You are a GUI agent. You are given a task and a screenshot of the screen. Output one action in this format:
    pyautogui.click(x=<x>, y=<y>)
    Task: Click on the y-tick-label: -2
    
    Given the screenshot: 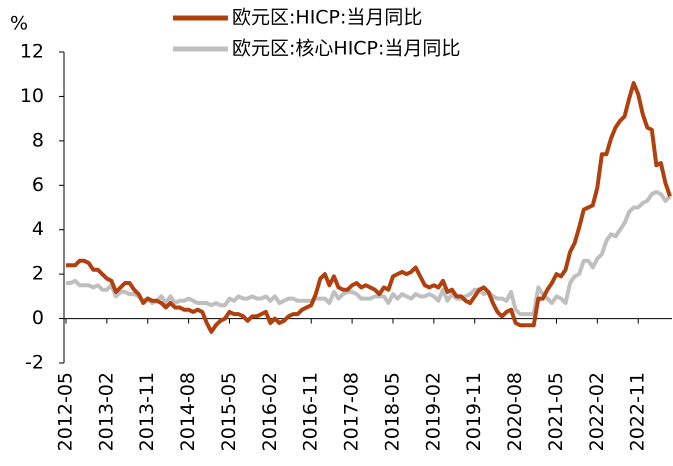 What is the action you would take?
    pyautogui.click(x=34, y=363)
    